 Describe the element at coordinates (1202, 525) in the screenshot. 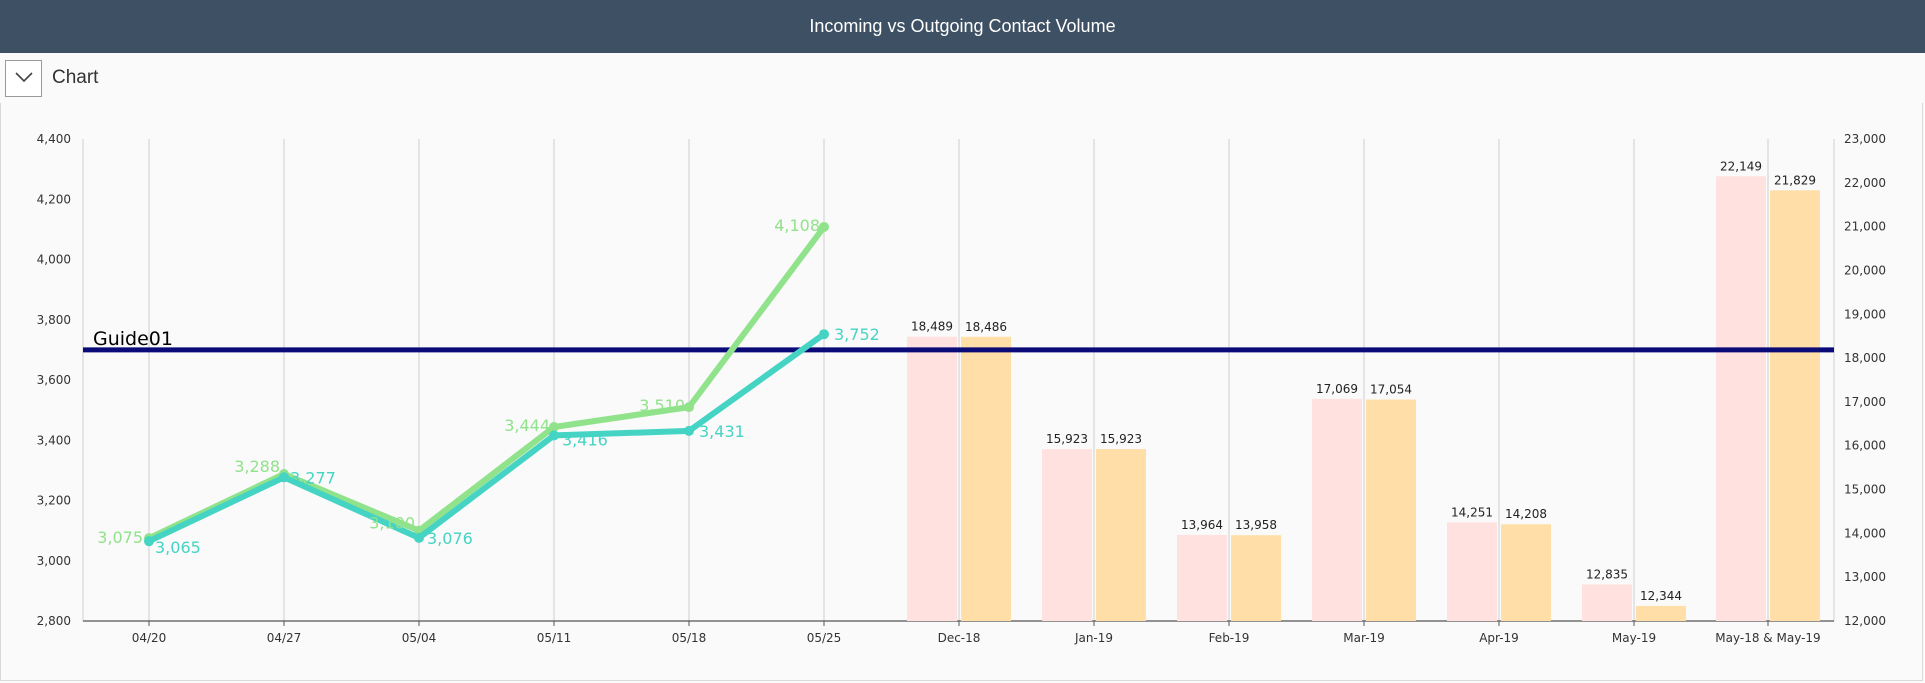

I see `bar-data-label: 13,964` at that location.